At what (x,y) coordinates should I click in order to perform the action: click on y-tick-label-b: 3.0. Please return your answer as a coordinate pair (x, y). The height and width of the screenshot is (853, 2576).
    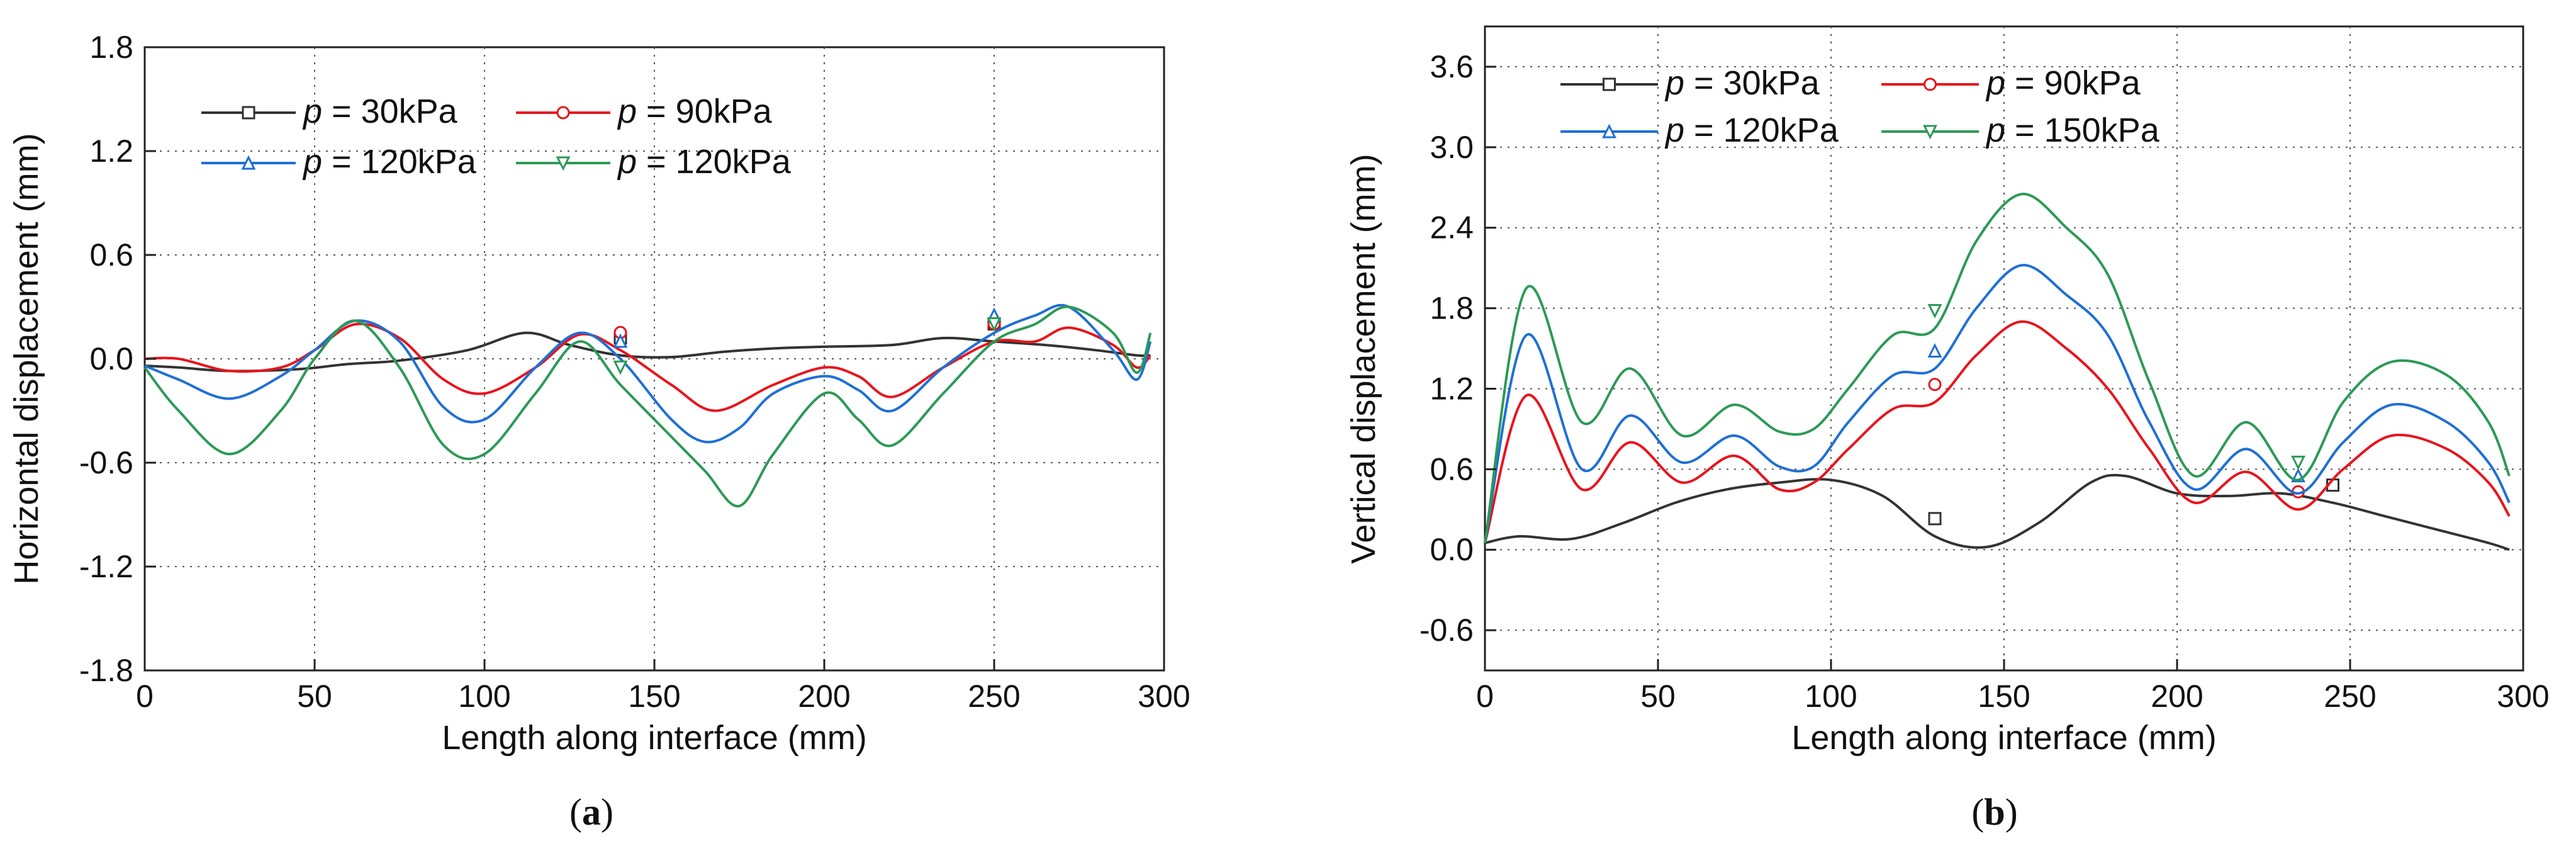
    Looking at the image, I should click on (1452, 147).